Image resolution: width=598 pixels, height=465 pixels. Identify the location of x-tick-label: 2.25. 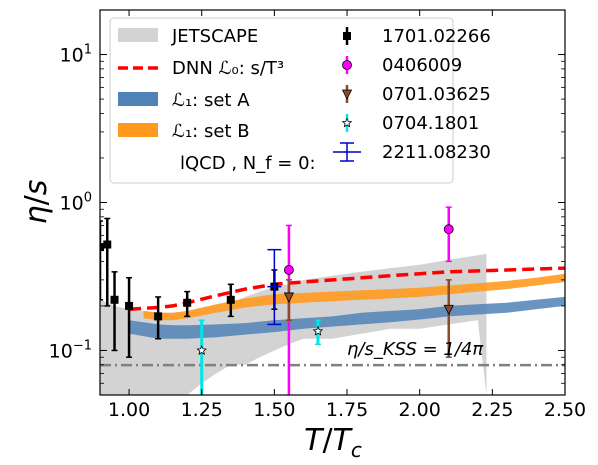
(492, 410).